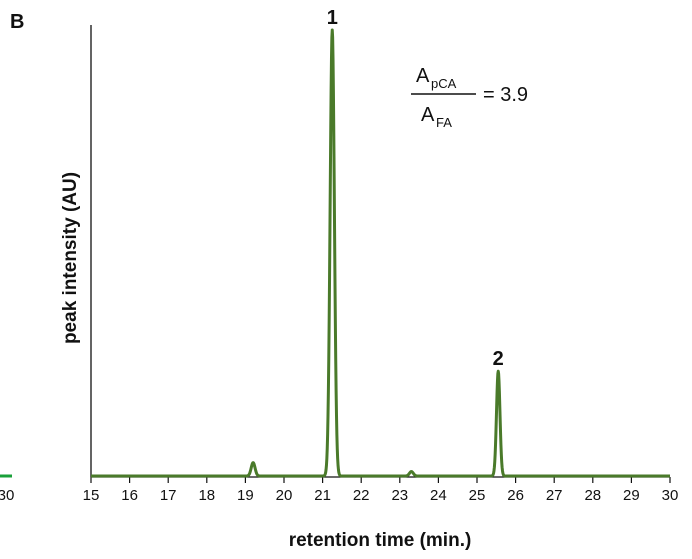 The width and height of the screenshot is (692, 559). I want to click on numerator-sub: pCA, so click(444, 83).